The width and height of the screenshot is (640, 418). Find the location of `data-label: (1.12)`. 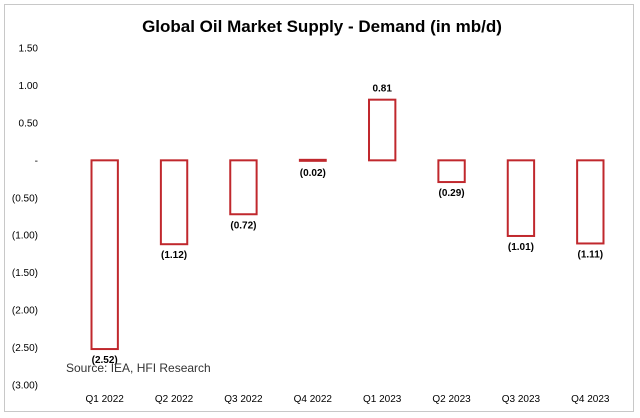

data-label: (1.12) is located at coordinates (174, 255).